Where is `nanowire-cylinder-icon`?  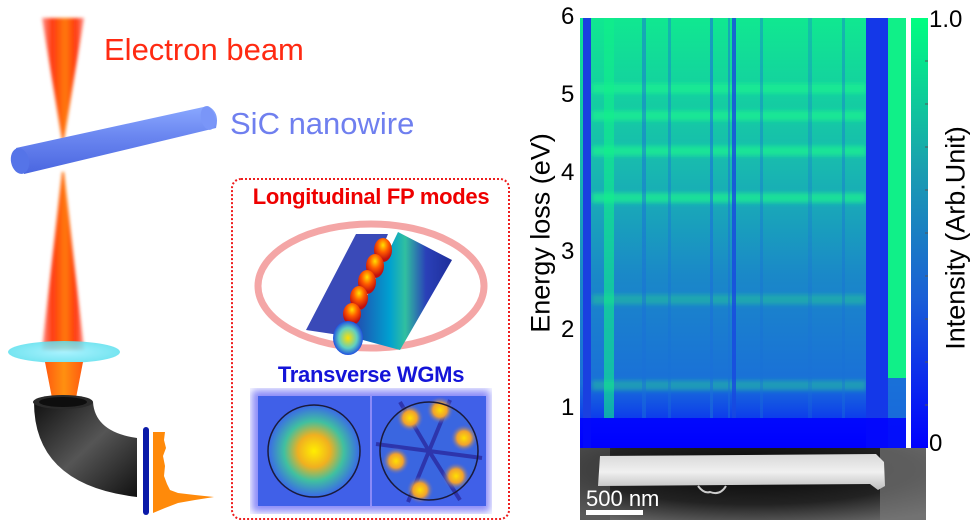
nanowire-cylinder-icon is located at coordinates (113, 140).